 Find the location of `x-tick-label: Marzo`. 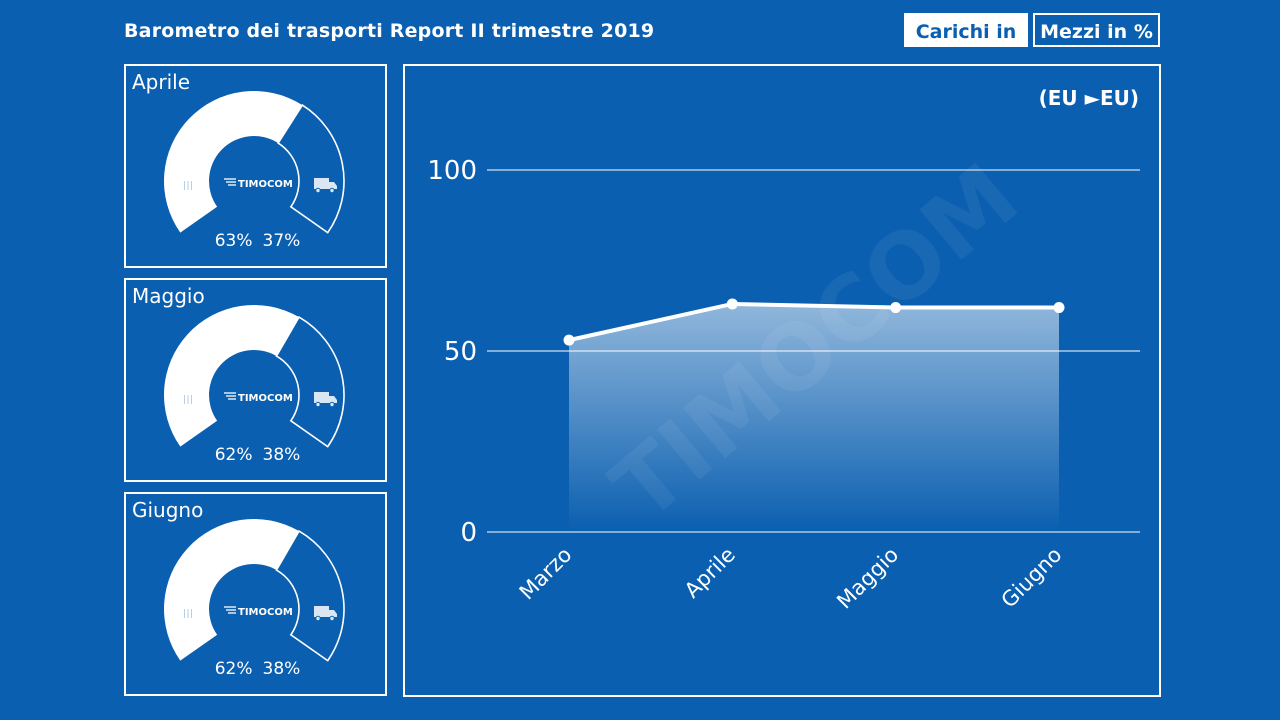

x-tick-label: Marzo is located at coordinates (546, 574).